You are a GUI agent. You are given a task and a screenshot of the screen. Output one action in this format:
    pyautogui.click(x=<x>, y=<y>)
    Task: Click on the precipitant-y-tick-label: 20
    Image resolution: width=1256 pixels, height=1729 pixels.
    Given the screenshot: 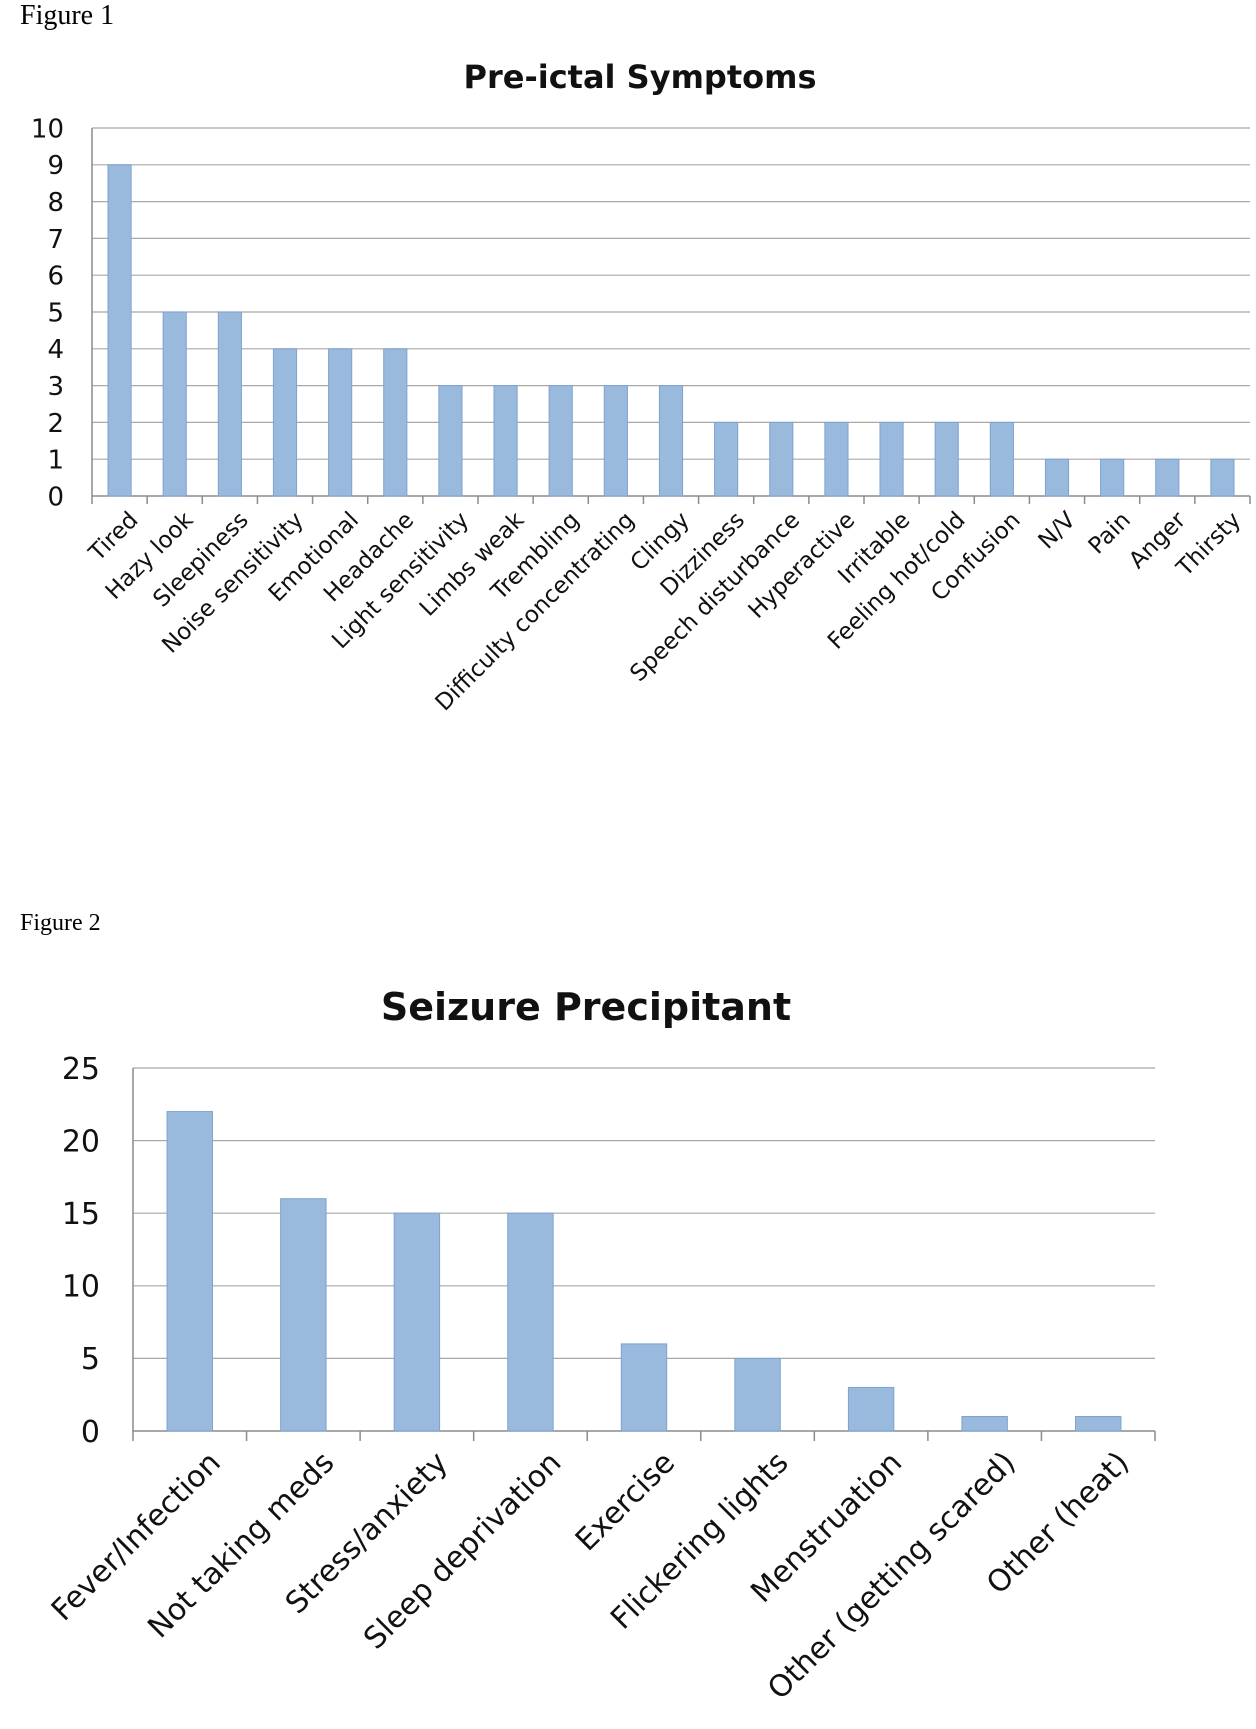 What is the action you would take?
    pyautogui.click(x=81, y=1141)
    